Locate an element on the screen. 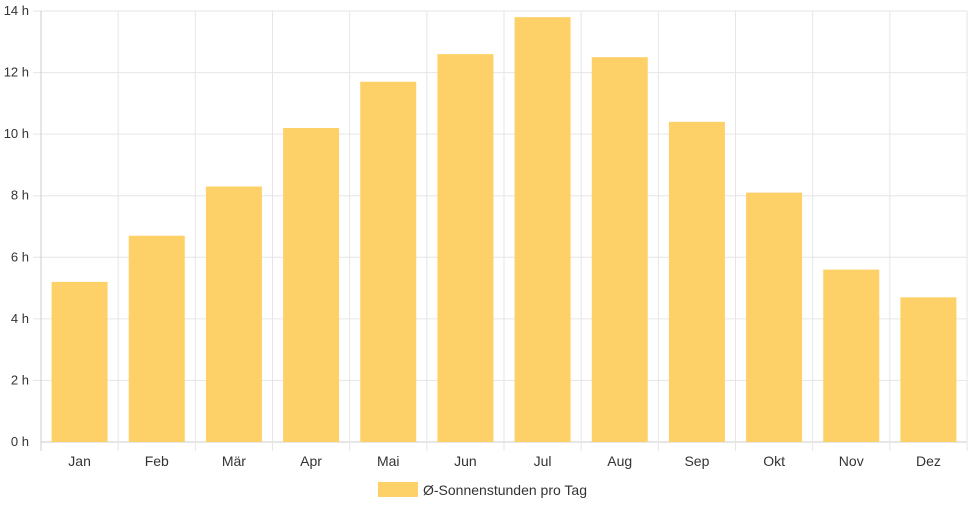 The image size is (968, 508). x-tick-label: Dez is located at coordinates (928, 461).